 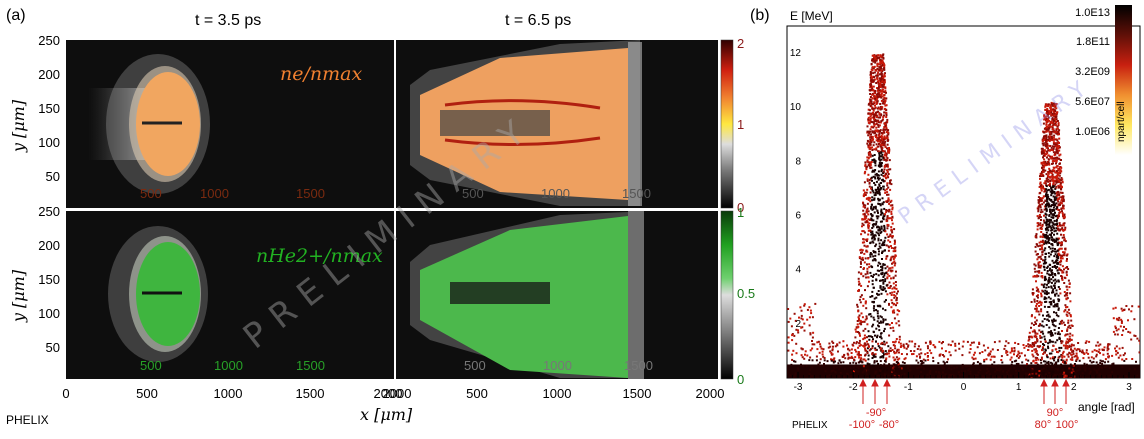 I want to click on y-tick: 50, so click(x=53, y=347).